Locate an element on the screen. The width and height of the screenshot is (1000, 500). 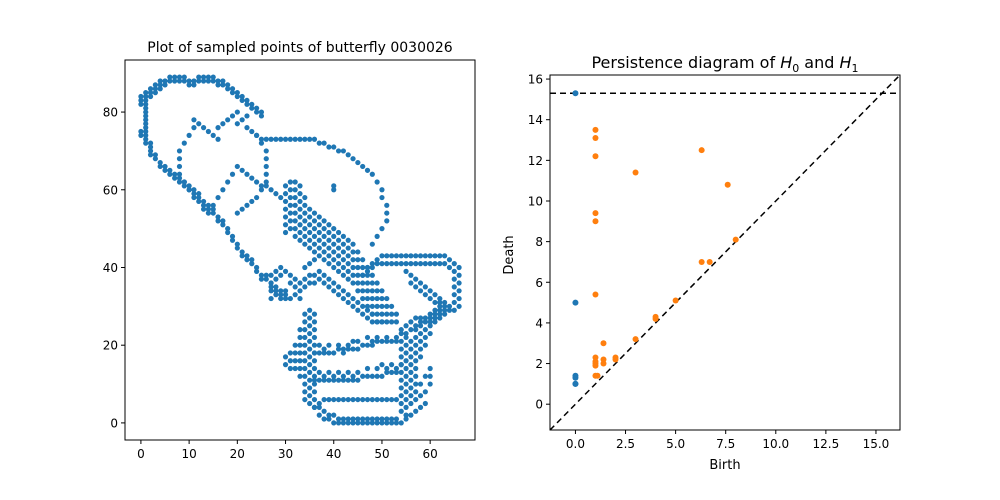
x-tick-label: 10.0 is located at coordinates (775, 444).